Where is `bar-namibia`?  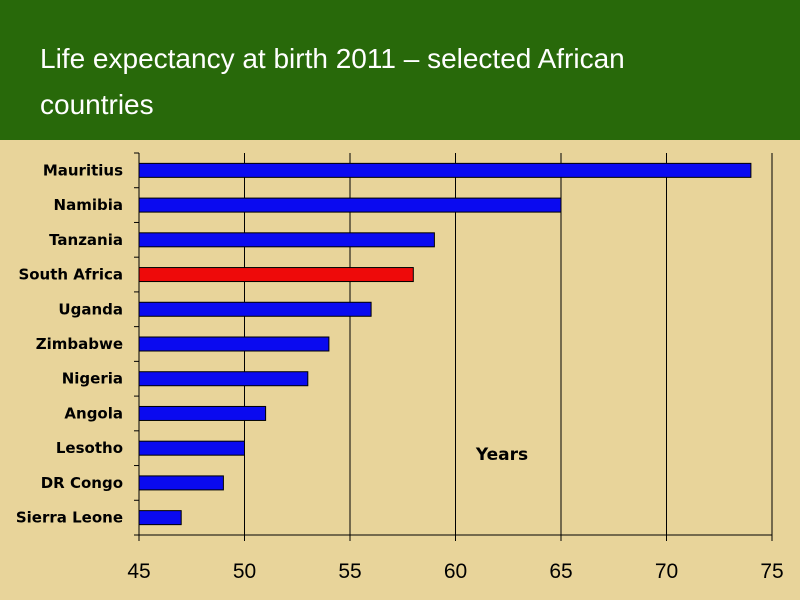 bar-namibia is located at coordinates (350, 205).